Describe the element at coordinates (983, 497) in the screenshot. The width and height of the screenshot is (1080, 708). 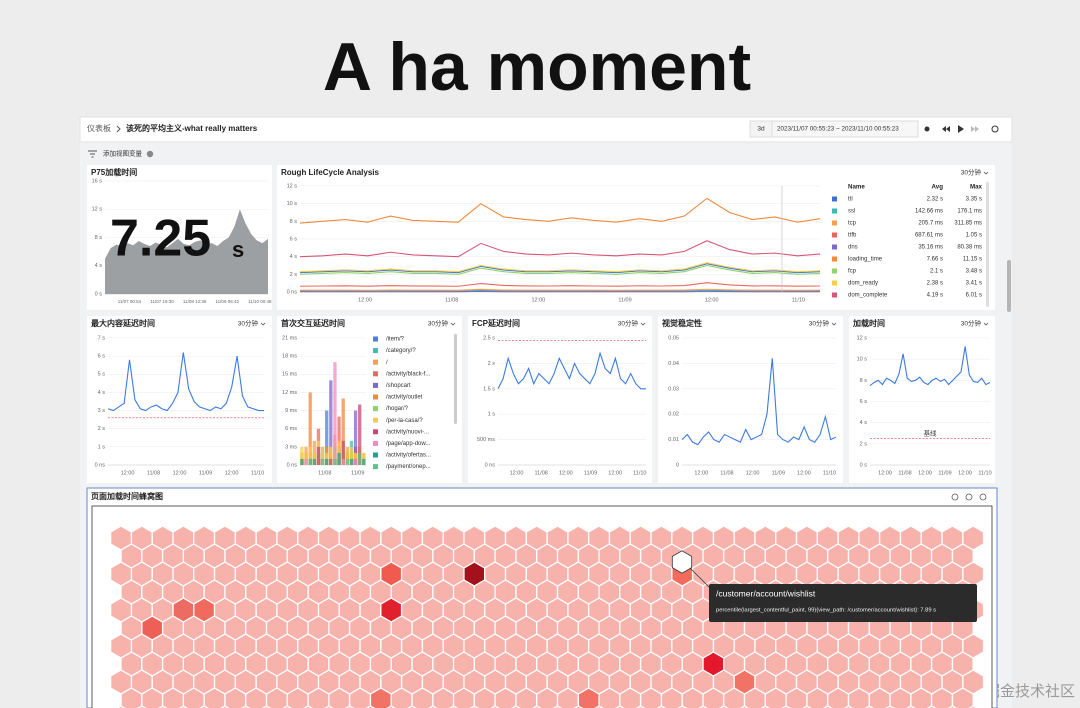
I see `panel-icon` at that location.